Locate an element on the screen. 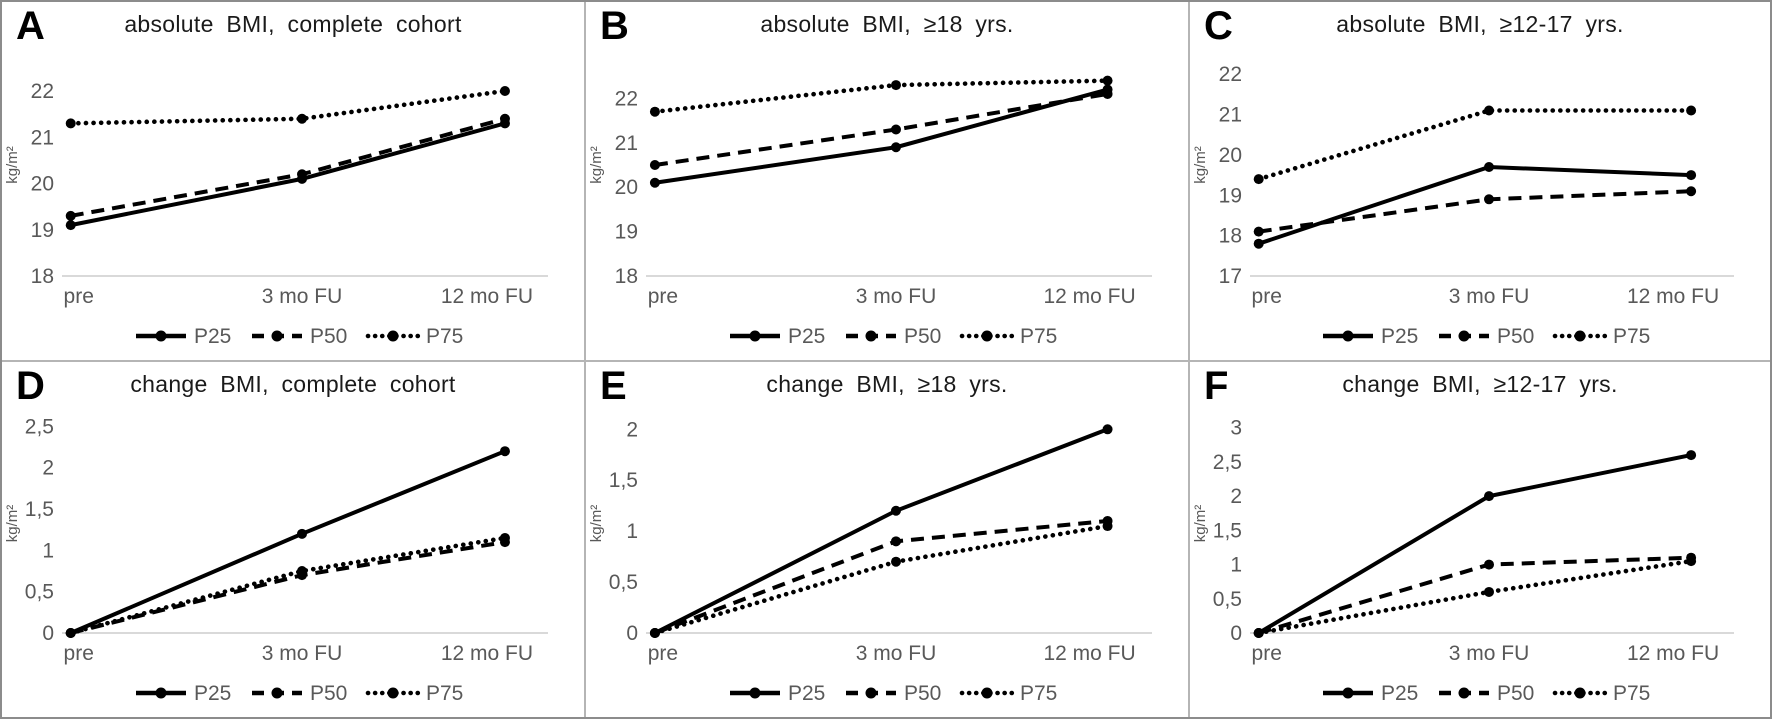 Image resolution: width=1772 pixels, height=719 pixels. y-tick-label: 2,5 is located at coordinates (1227, 462).